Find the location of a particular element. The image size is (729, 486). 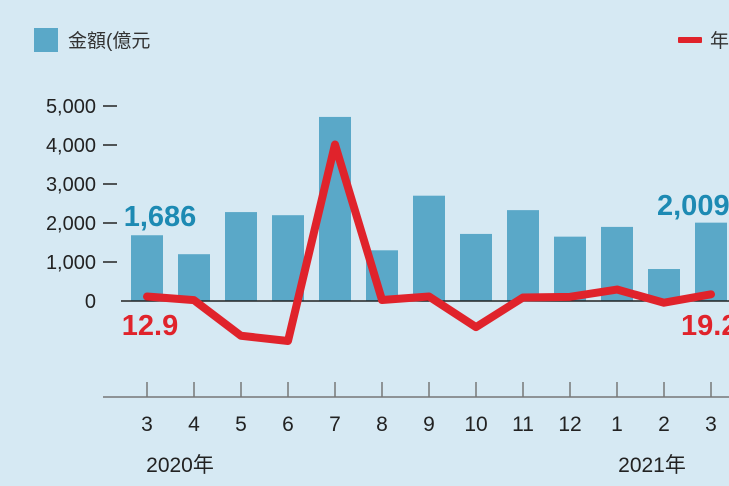

year-label: 2021年 is located at coordinates (652, 465).